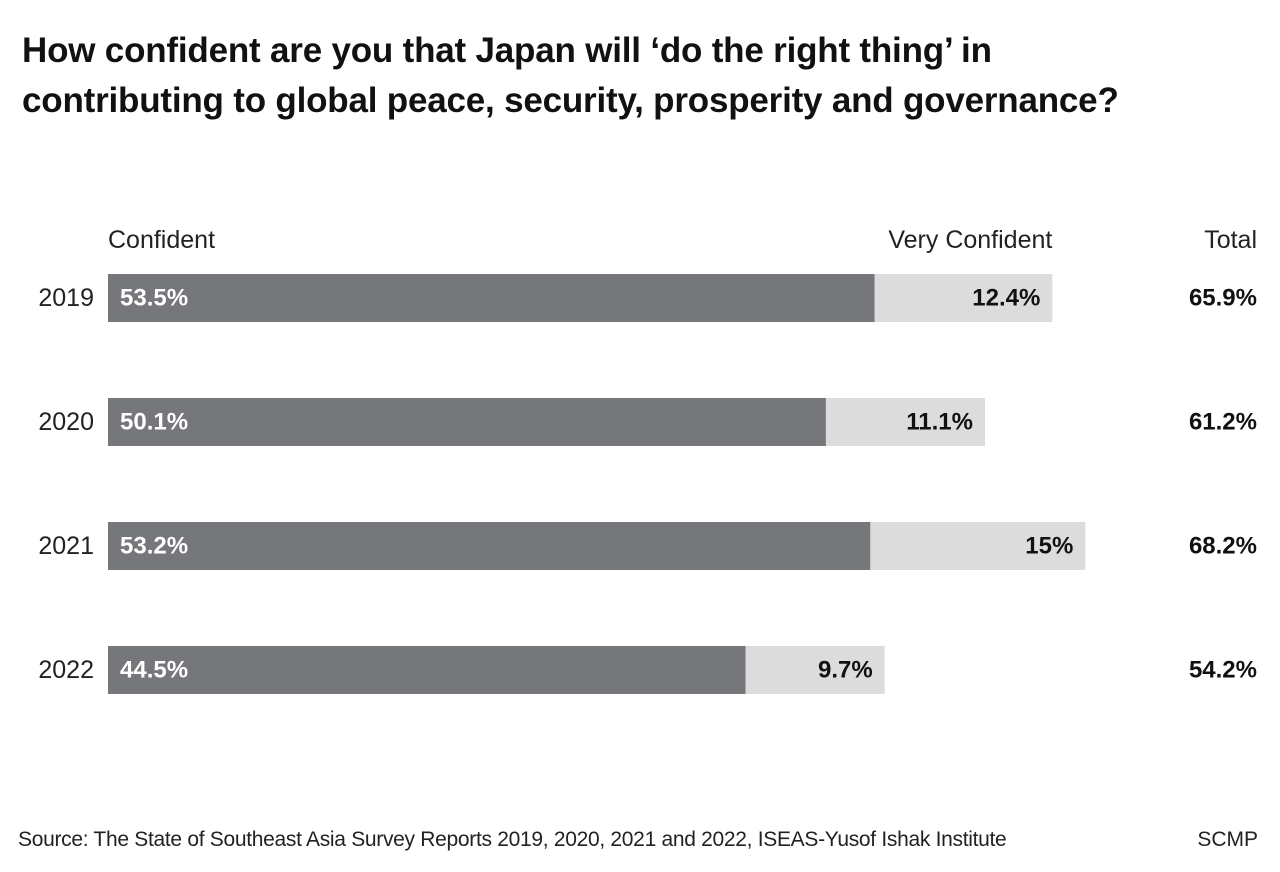  Describe the element at coordinates (154, 670) in the screenshot. I see `label-confident-2022: 44.5%` at that location.